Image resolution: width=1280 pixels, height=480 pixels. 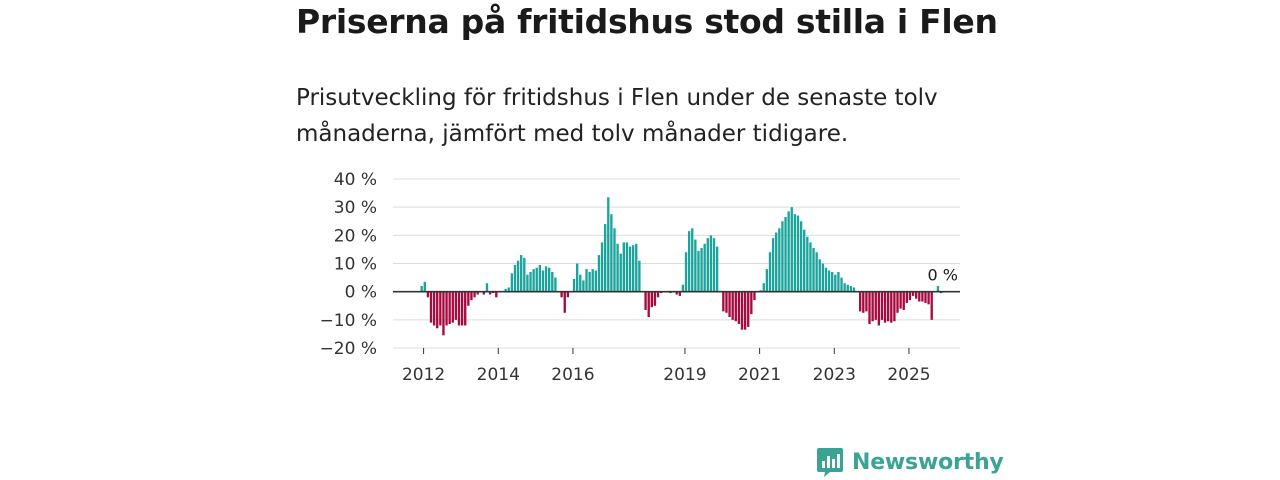 What do you see at coordinates (928, 462) in the screenshot?
I see `brand-name: Newsworthy` at bounding box center [928, 462].